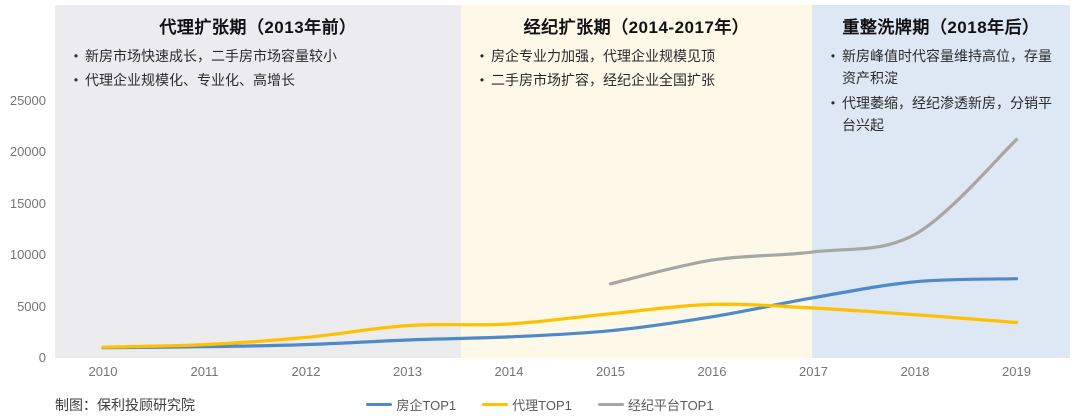 This screenshot has height=420, width=1080. Describe the element at coordinates (941, 27) in the screenshot. I see `phase-title: 重整洗牌期（2018年后）` at that location.